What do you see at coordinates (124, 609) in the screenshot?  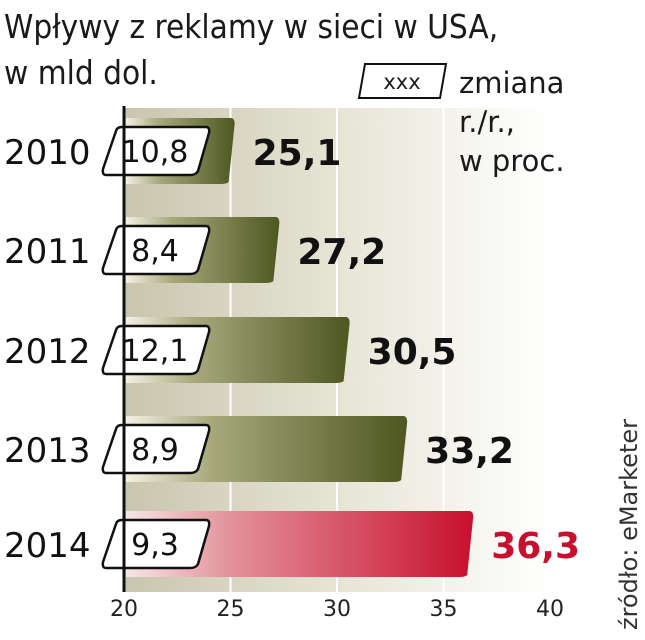 I see `x-tick-label: 20` at bounding box center [124, 609].